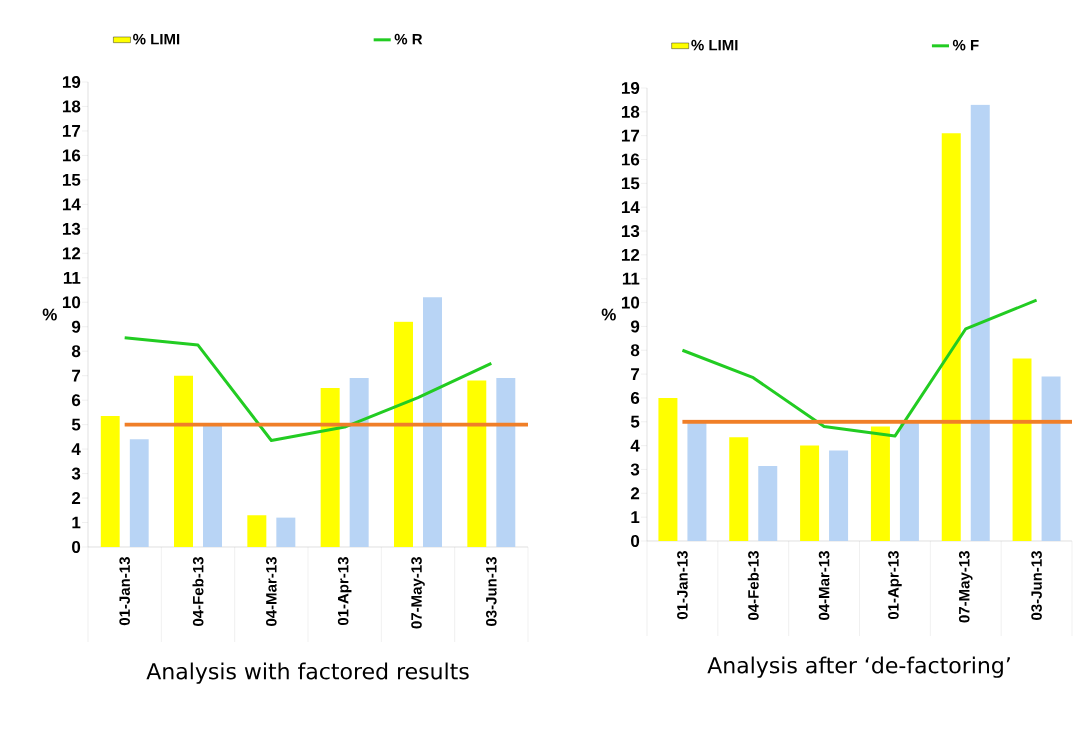 The height and width of the screenshot is (735, 1088). Describe the element at coordinates (965, 45) in the screenshot. I see `legend-label: % F` at that location.